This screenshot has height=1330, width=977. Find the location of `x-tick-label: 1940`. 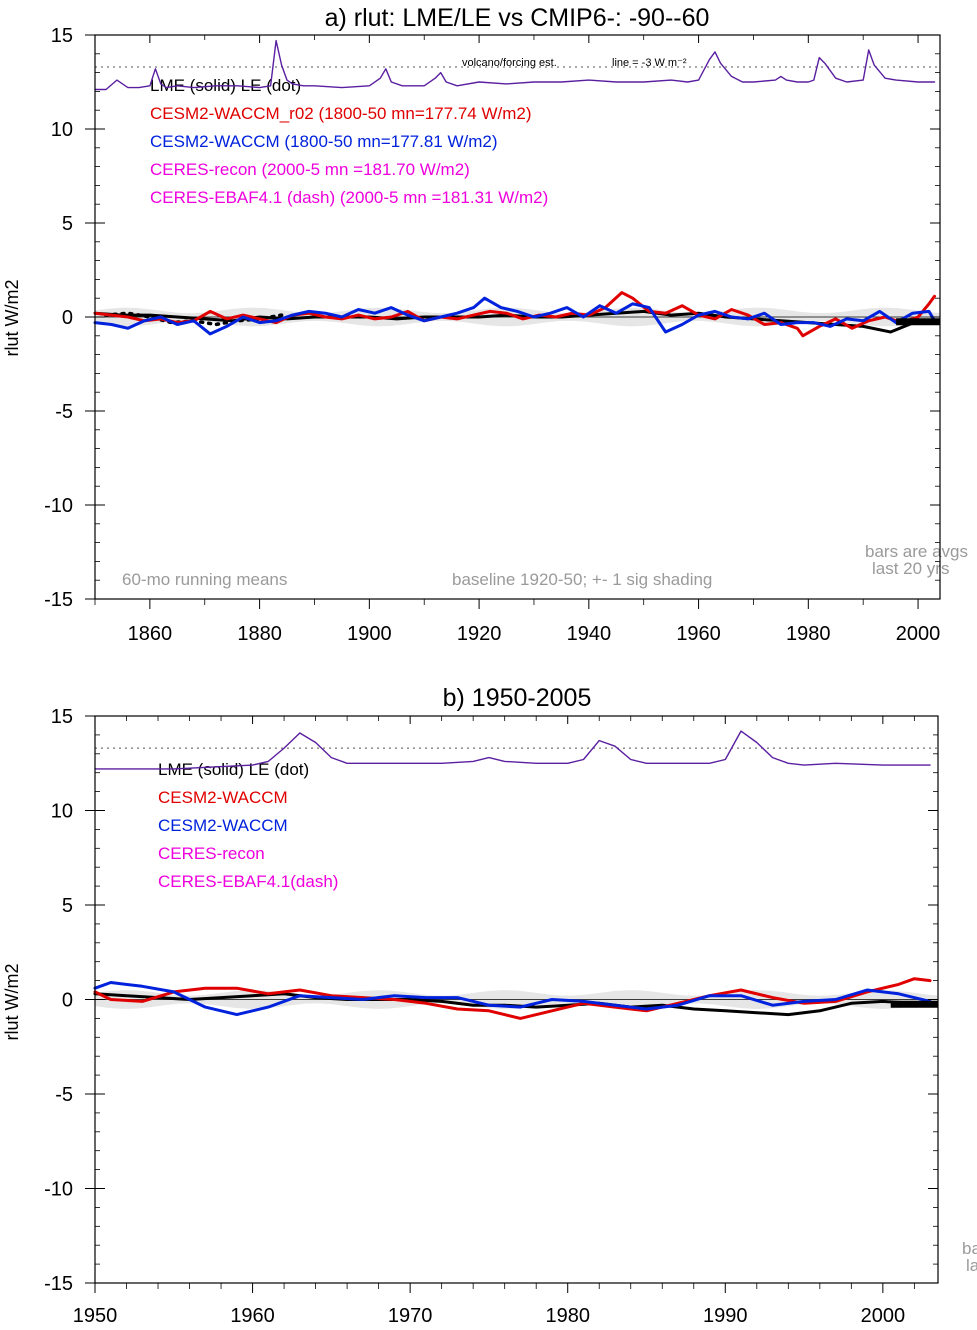

x-tick-label: 1940 is located at coordinates (589, 634).